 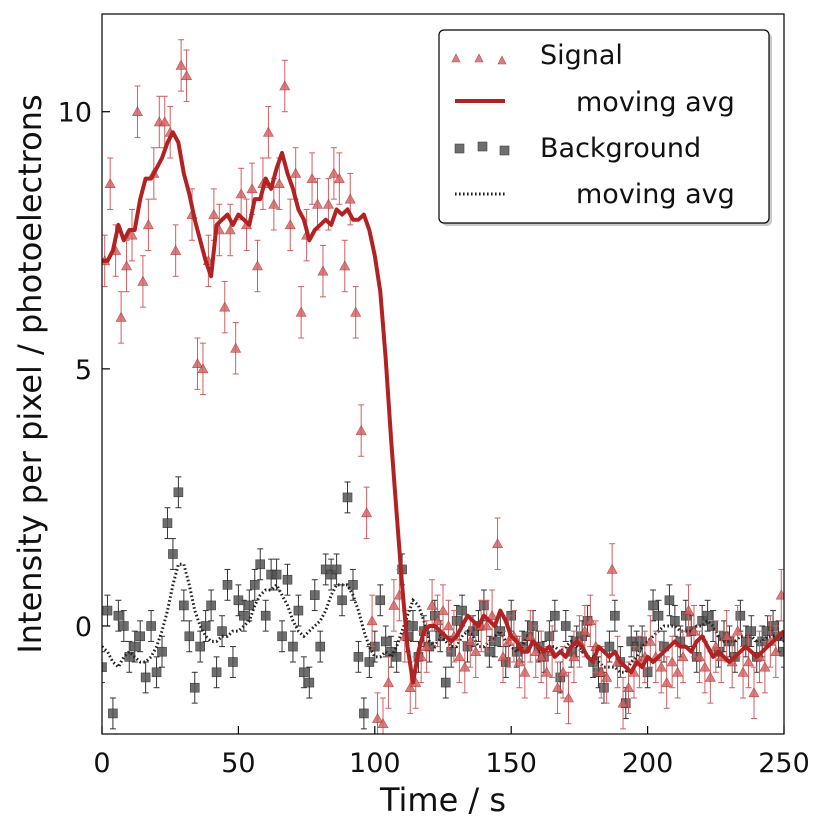 What do you see at coordinates (83, 627) in the screenshot?
I see `y-tick-label: 0` at bounding box center [83, 627].